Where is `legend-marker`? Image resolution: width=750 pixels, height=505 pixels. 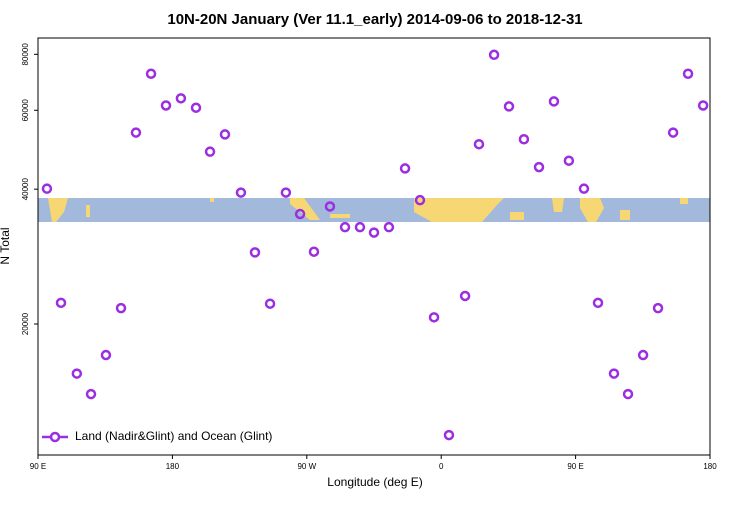 legend-marker is located at coordinates (55, 437).